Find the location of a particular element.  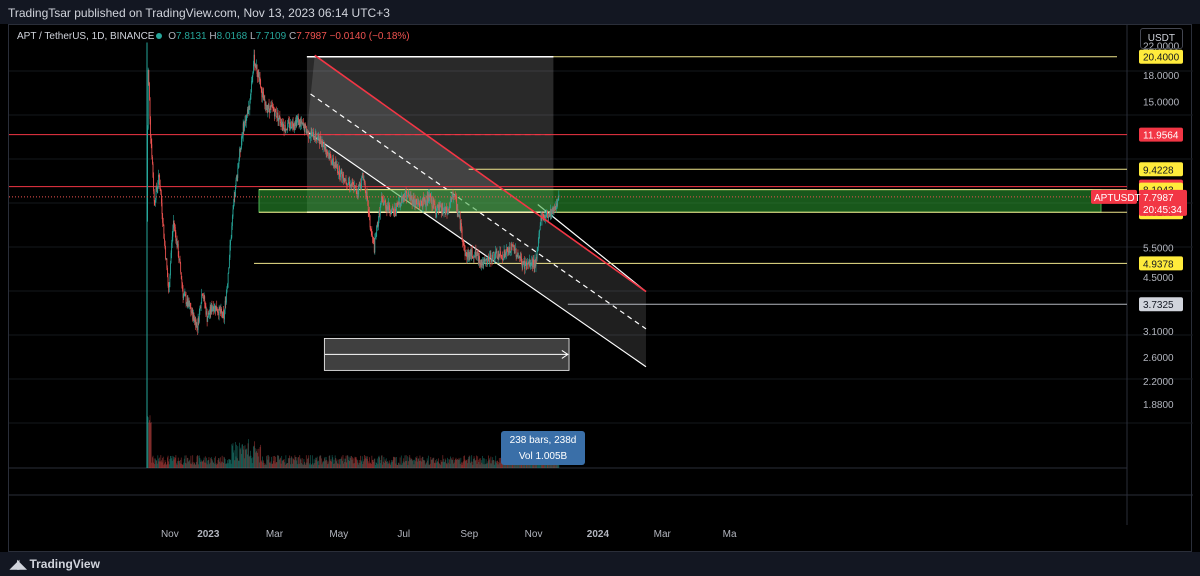

brand: ◢◣ TradingView is located at coordinates (55, 564).